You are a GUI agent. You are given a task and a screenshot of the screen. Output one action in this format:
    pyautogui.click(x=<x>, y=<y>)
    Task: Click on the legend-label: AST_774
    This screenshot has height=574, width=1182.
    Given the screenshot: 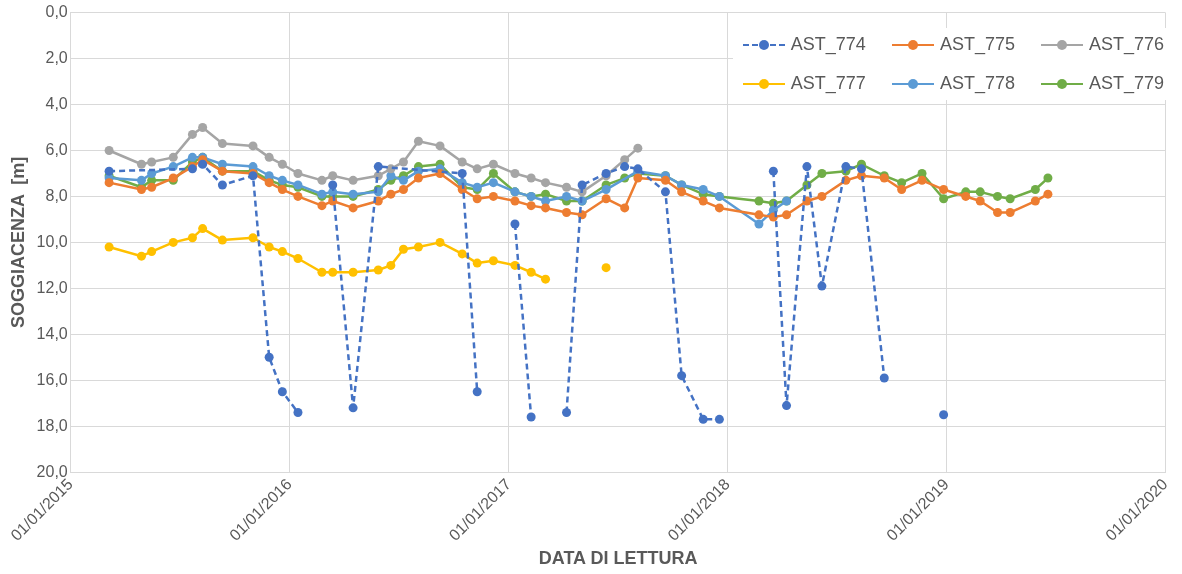 What is the action you would take?
    pyautogui.click(x=828, y=44)
    